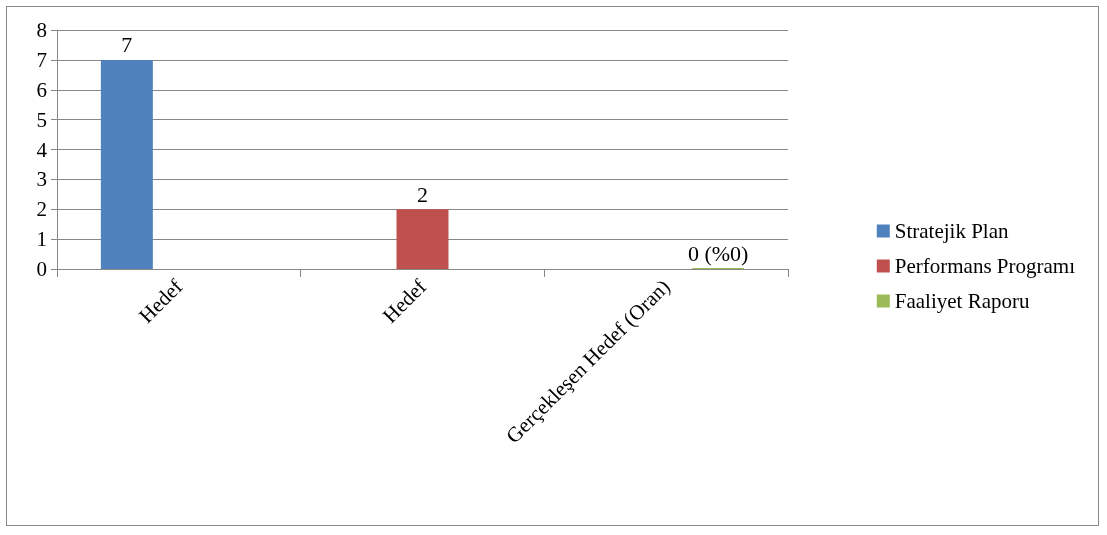  I want to click on y-tick-label: 3, so click(41, 179).